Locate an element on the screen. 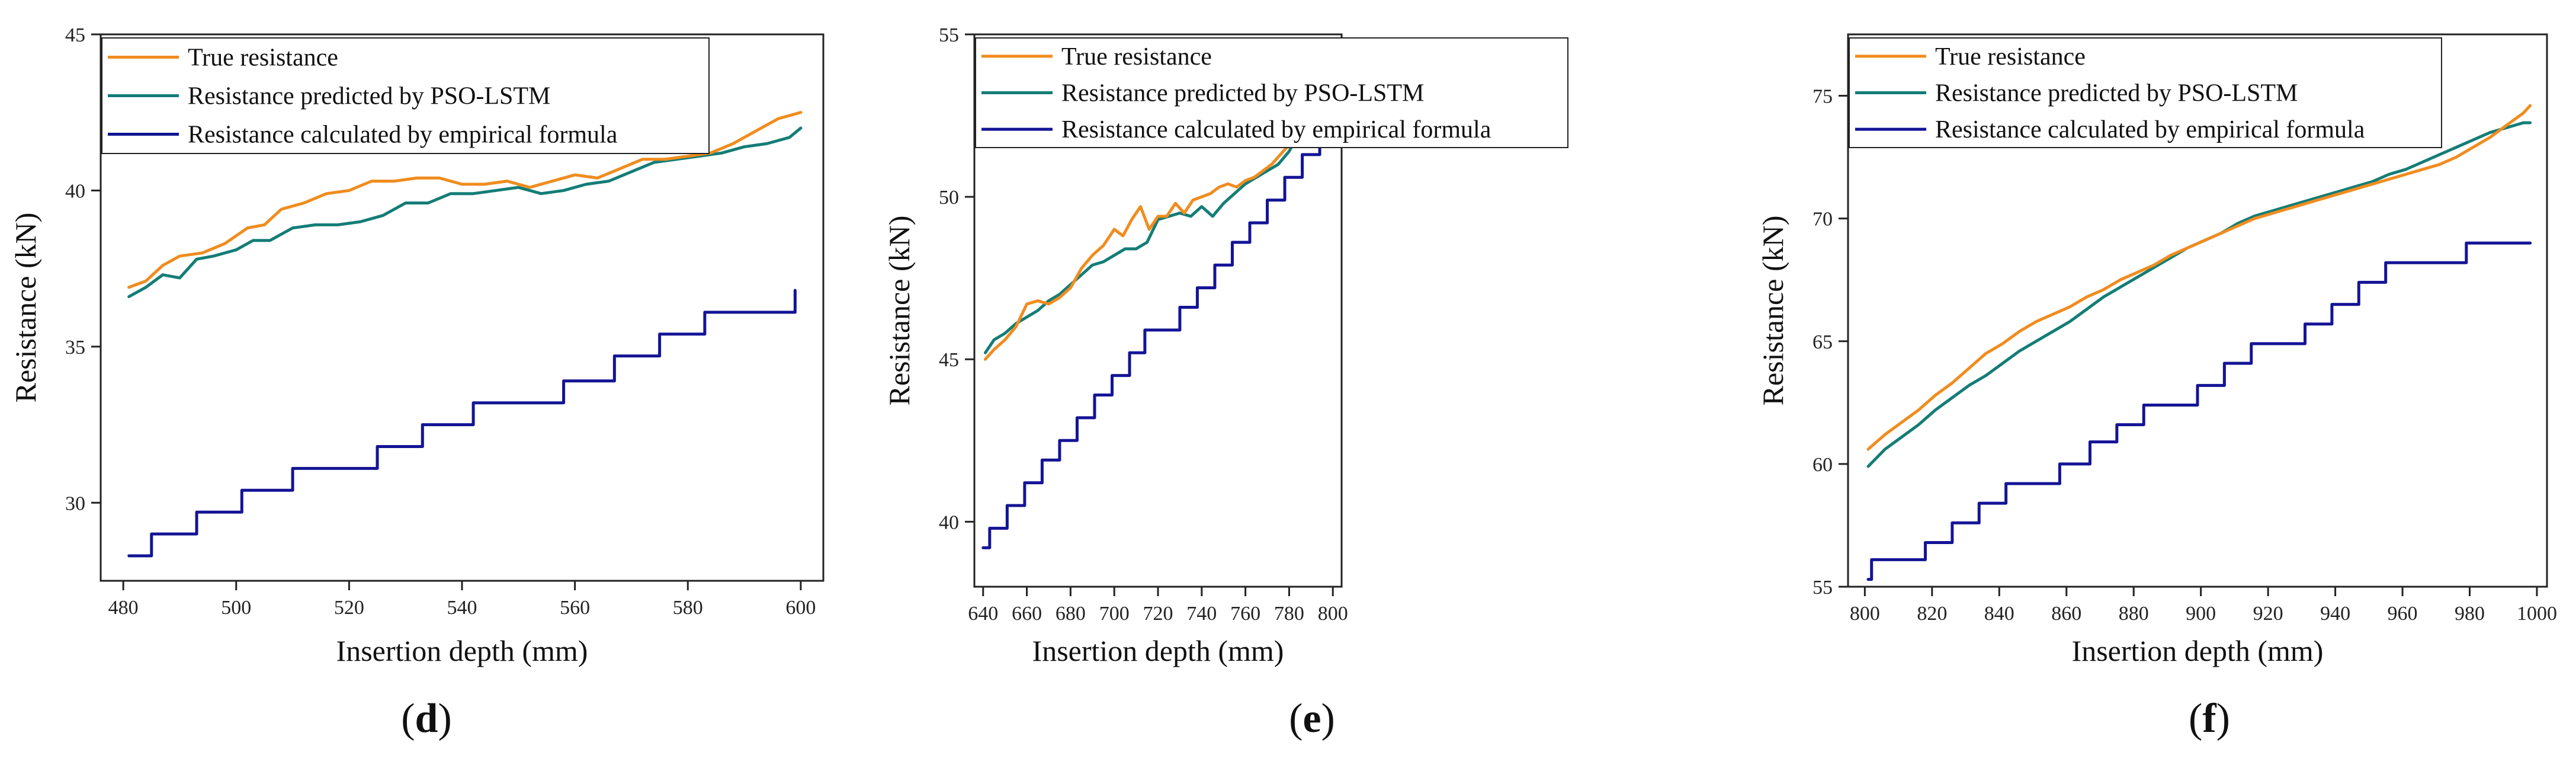  x-tick-label: 640 is located at coordinates (983, 614).